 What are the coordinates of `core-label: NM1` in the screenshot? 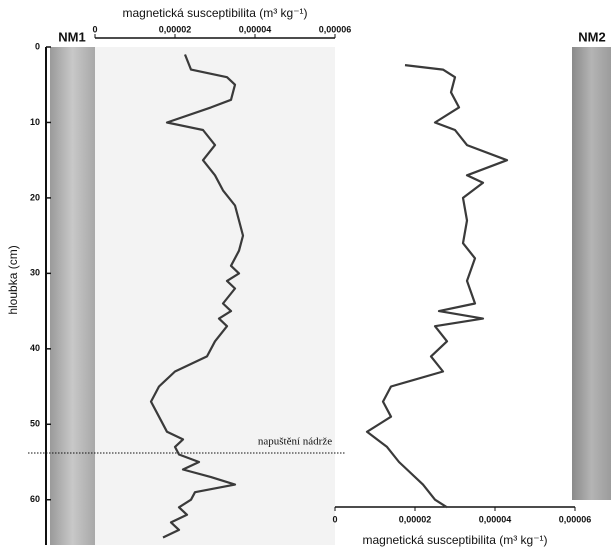 It's located at (71, 36).